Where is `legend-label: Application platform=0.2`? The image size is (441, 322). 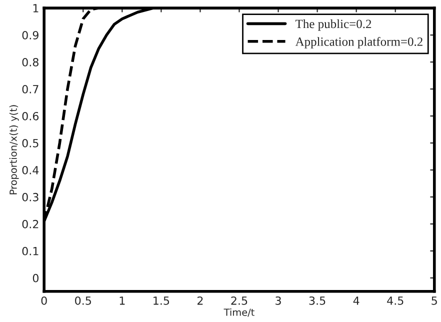 legend-label: Application platform=0.2 is located at coordinates (358, 42).